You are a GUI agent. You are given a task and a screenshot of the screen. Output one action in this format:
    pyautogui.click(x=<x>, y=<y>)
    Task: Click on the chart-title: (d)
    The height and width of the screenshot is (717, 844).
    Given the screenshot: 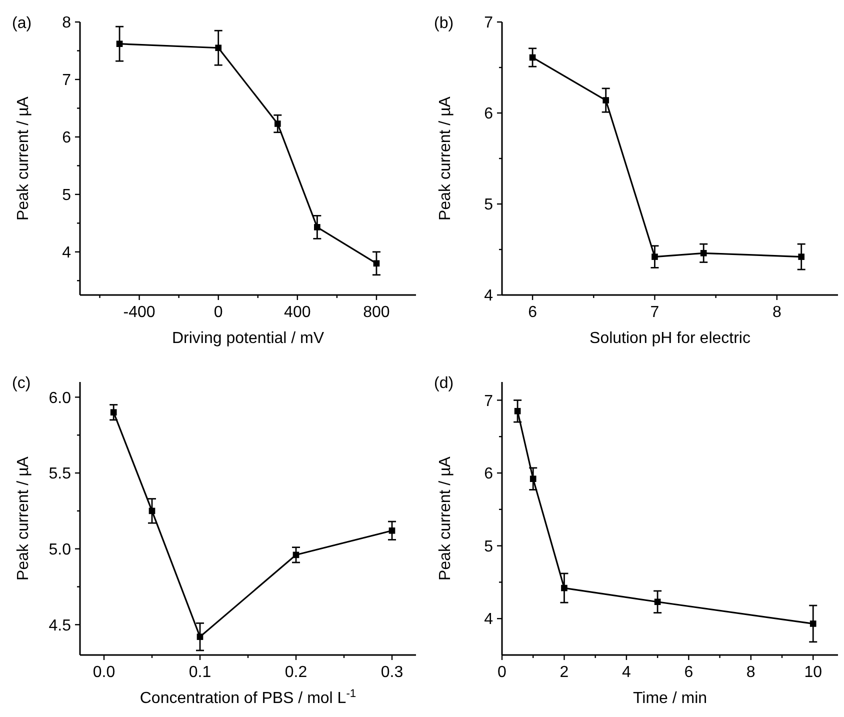 What is the action you would take?
    pyautogui.click(x=444, y=383)
    